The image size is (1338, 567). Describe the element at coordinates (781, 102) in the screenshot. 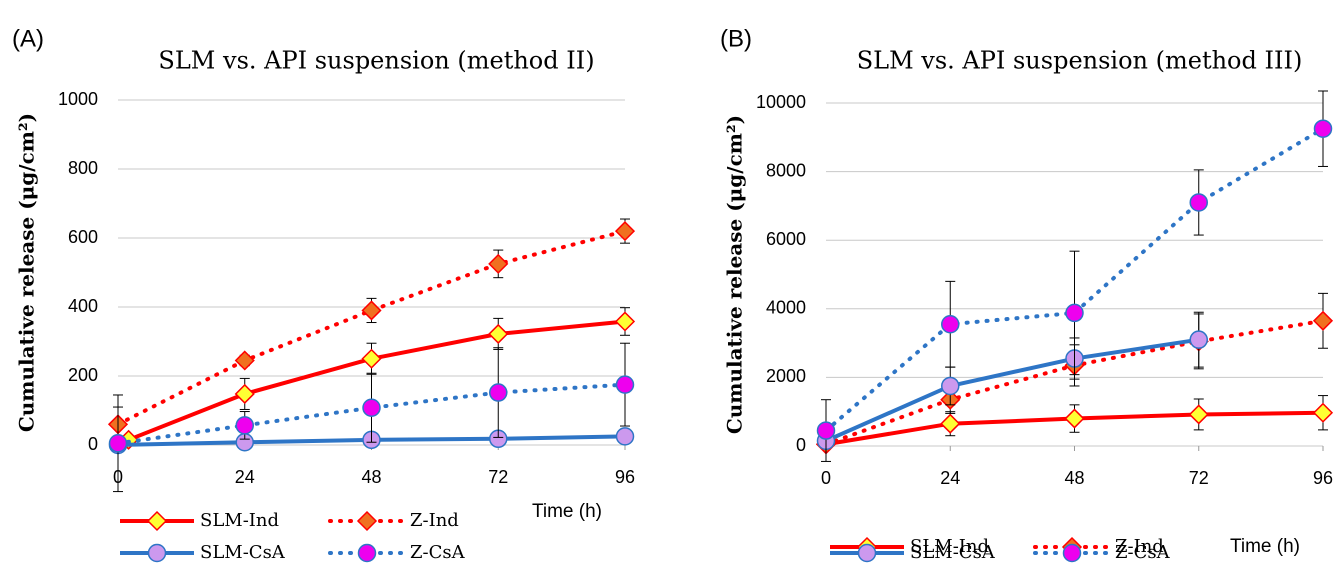

I see `y-tick-label: 10000` at that location.